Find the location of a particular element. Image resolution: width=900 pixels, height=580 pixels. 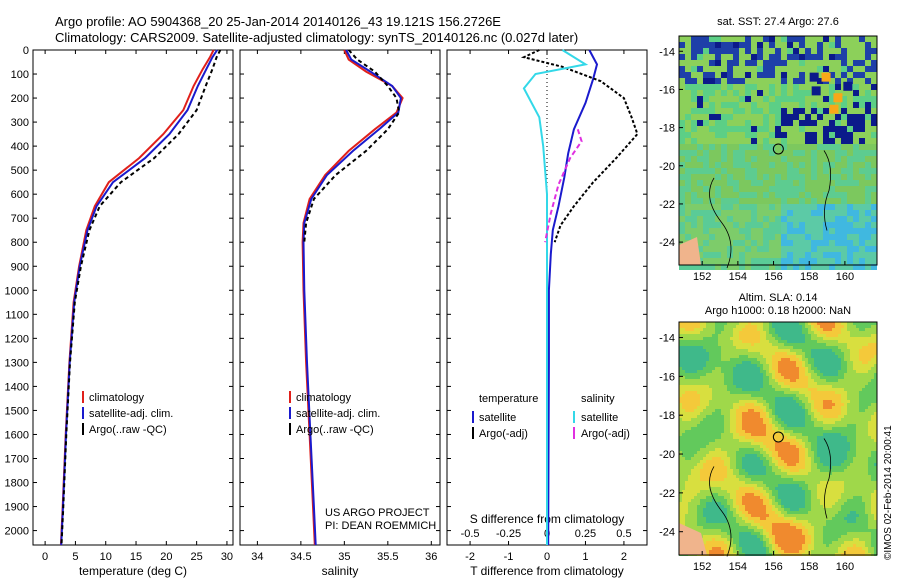

salinity-xtick-label: 34 is located at coordinates (257, 557).